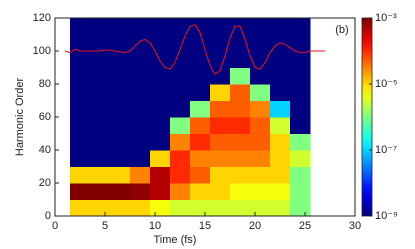 Image resolution: width=415 pixels, height=249 pixels. I want to click on y-tick-label: 100, so click(42, 51).